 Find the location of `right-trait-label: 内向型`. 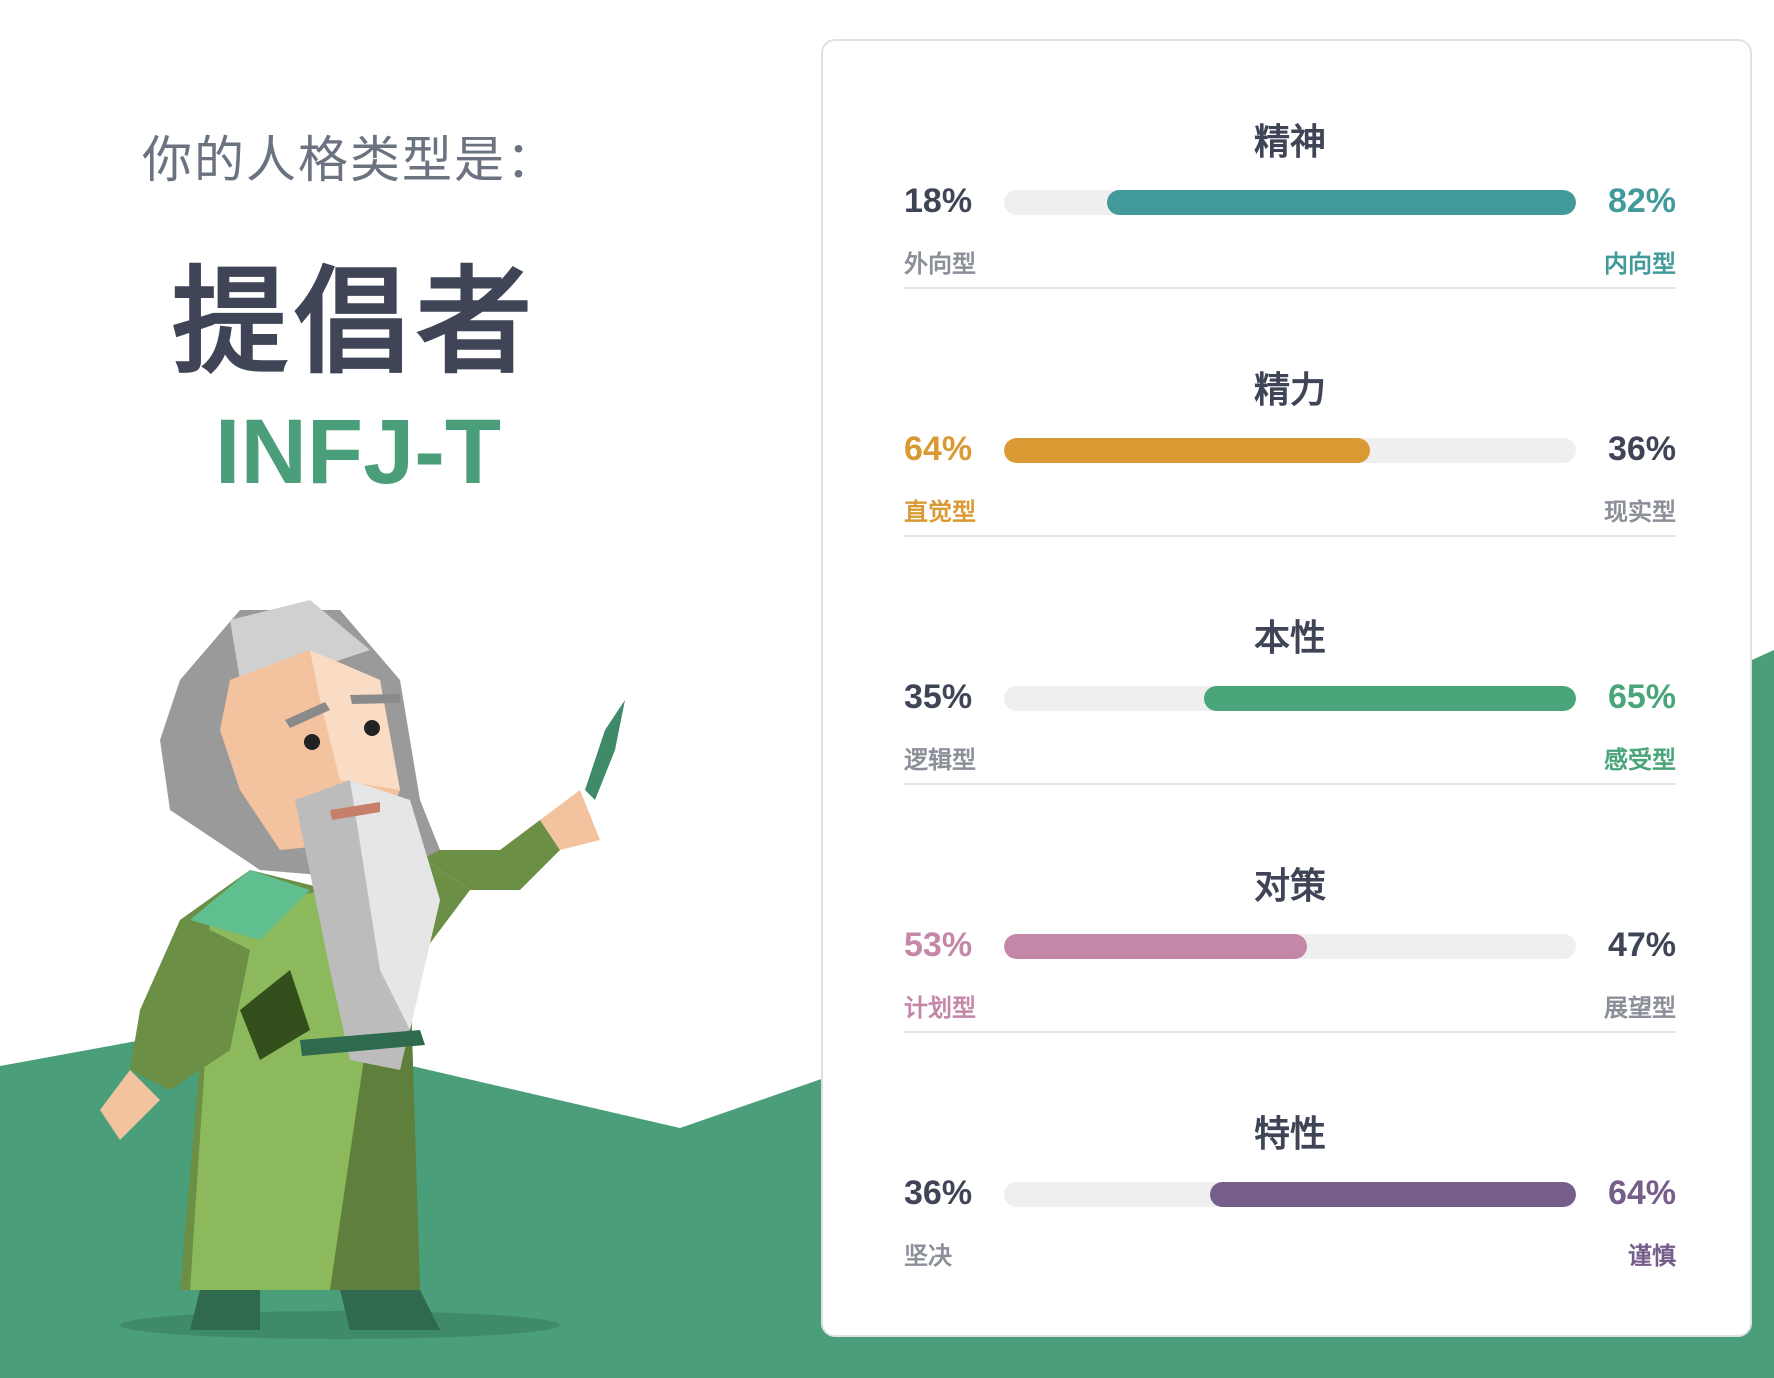

right-trait-label: 内向型 is located at coordinates (1640, 264).